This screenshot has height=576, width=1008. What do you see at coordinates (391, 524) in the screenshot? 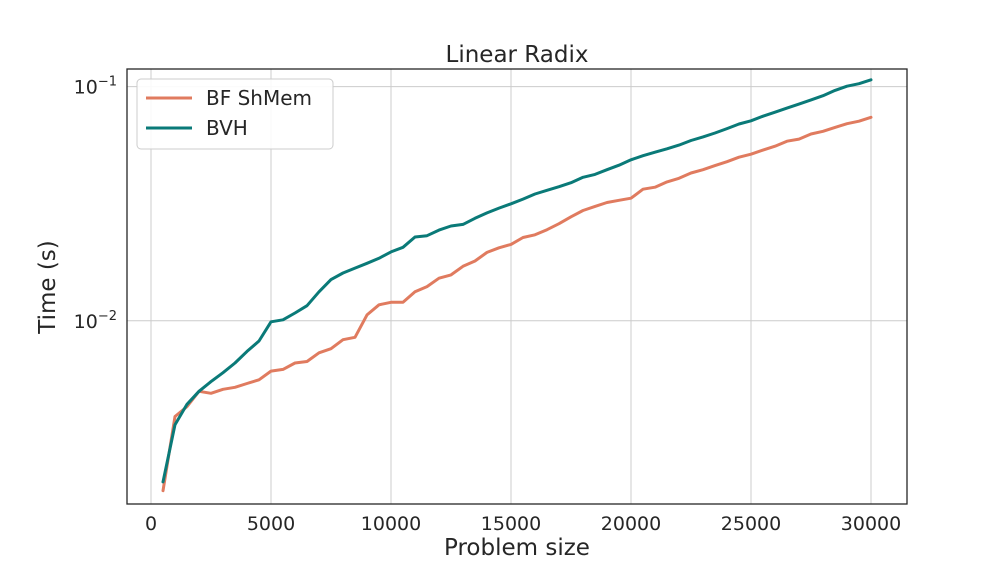
I see `x-tick-label: 10000` at bounding box center [391, 524].